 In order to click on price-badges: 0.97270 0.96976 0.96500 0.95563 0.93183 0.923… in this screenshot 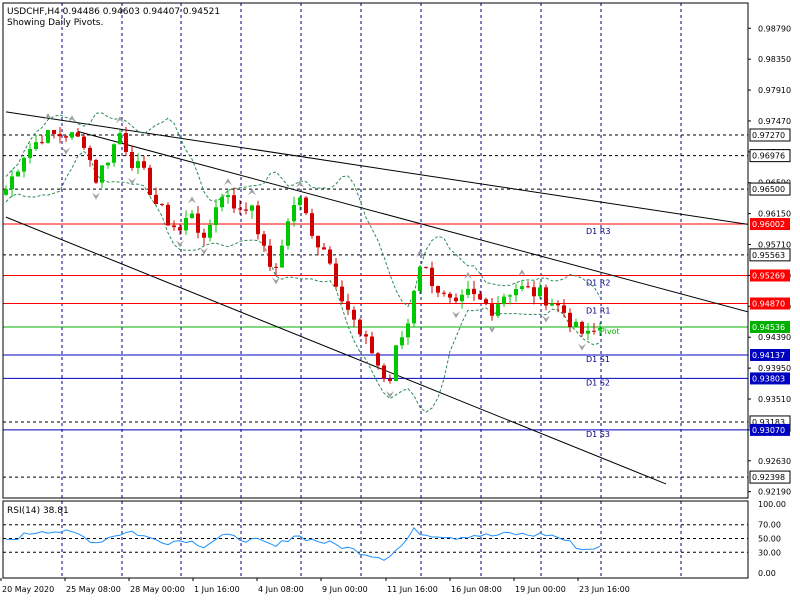, I will do `click(770, 306)`.